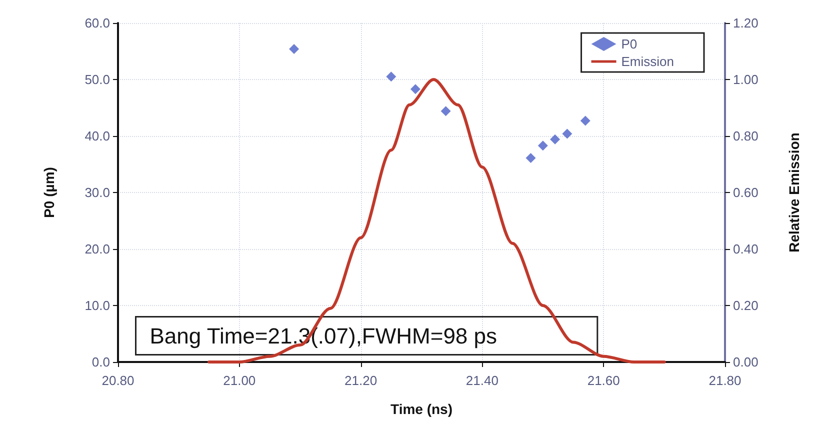 Image resolution: width=827 pixels, height=448 pixels. I want to click on y2-tick-label: 0.60, so click(745, 192).